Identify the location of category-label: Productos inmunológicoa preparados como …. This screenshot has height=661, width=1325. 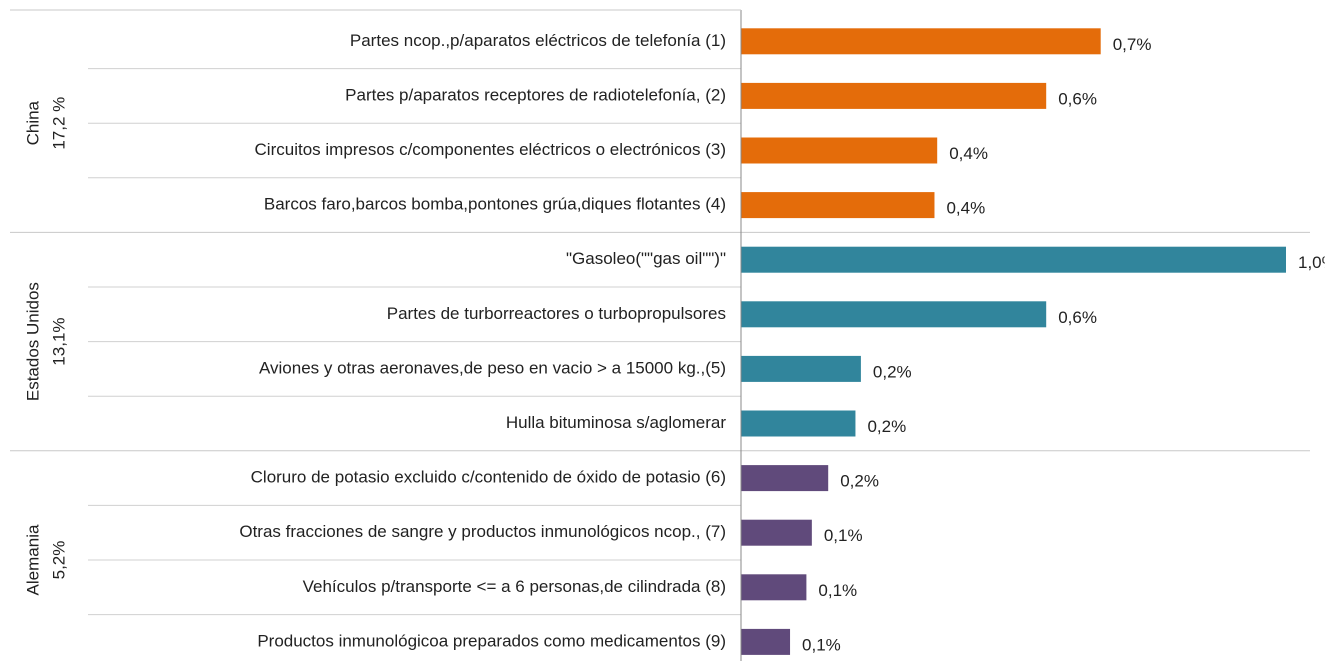
(491, 640).